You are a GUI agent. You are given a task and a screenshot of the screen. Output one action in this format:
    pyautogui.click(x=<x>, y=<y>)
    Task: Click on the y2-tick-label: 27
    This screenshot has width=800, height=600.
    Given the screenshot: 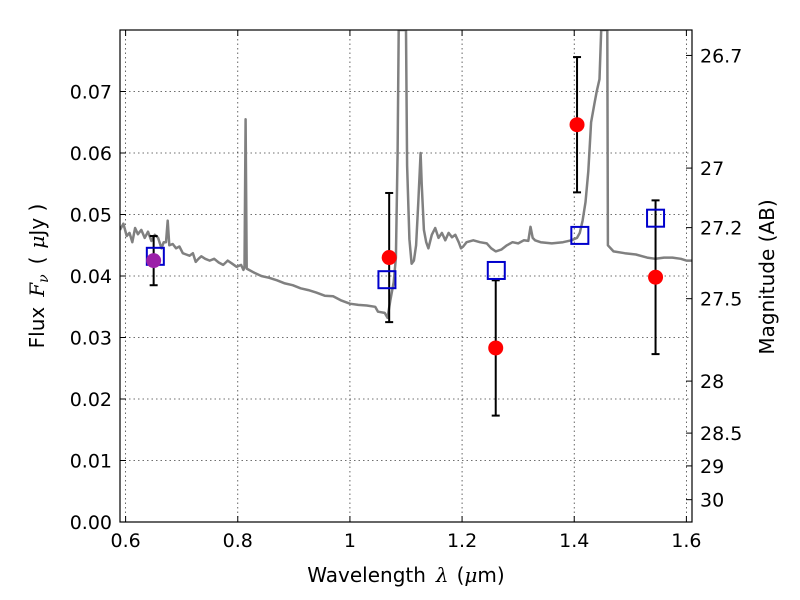 What is the action you would take?
    pyautogui.click(x=712, y=169)
    